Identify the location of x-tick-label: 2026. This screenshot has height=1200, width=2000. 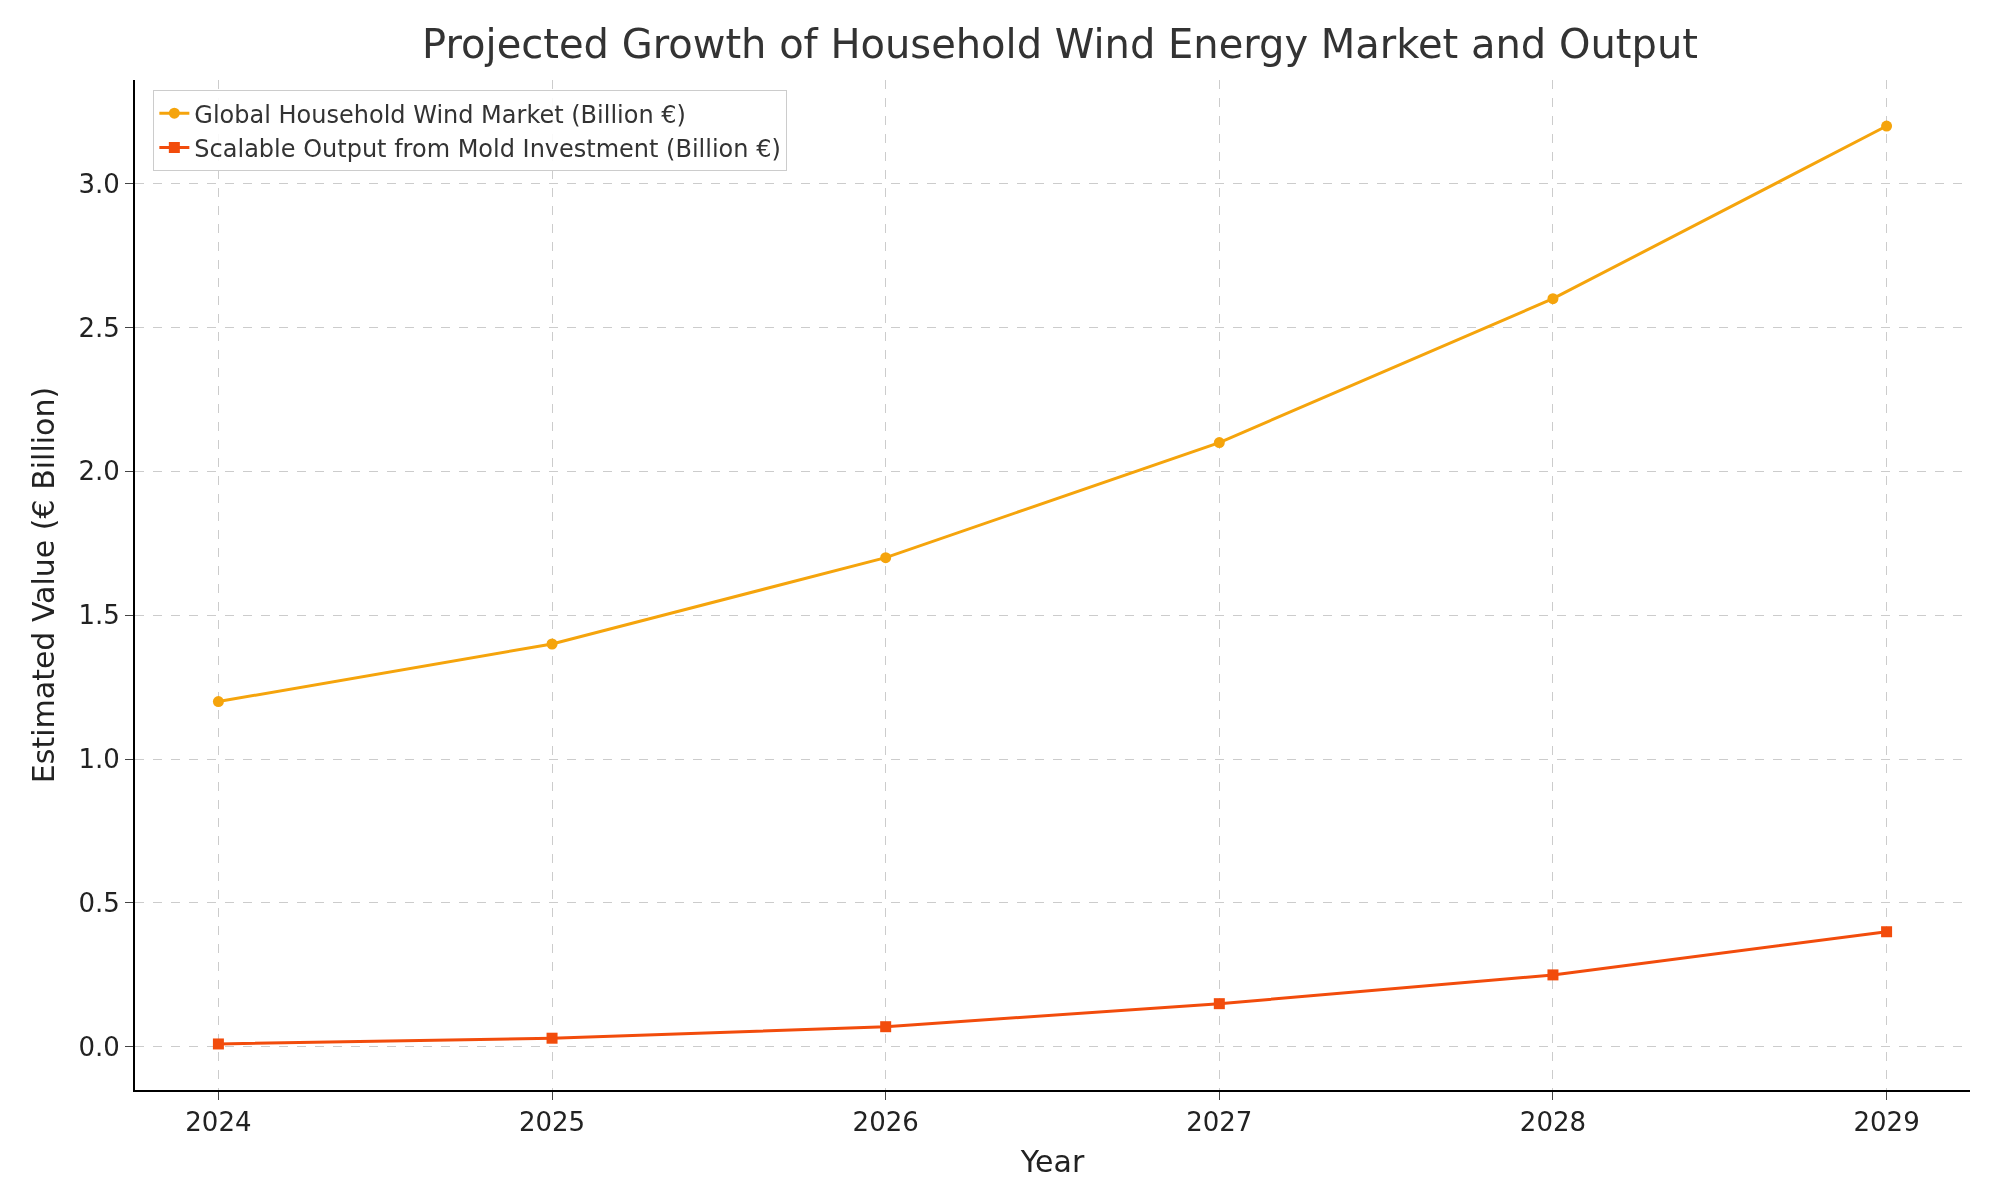
(885, 1122).